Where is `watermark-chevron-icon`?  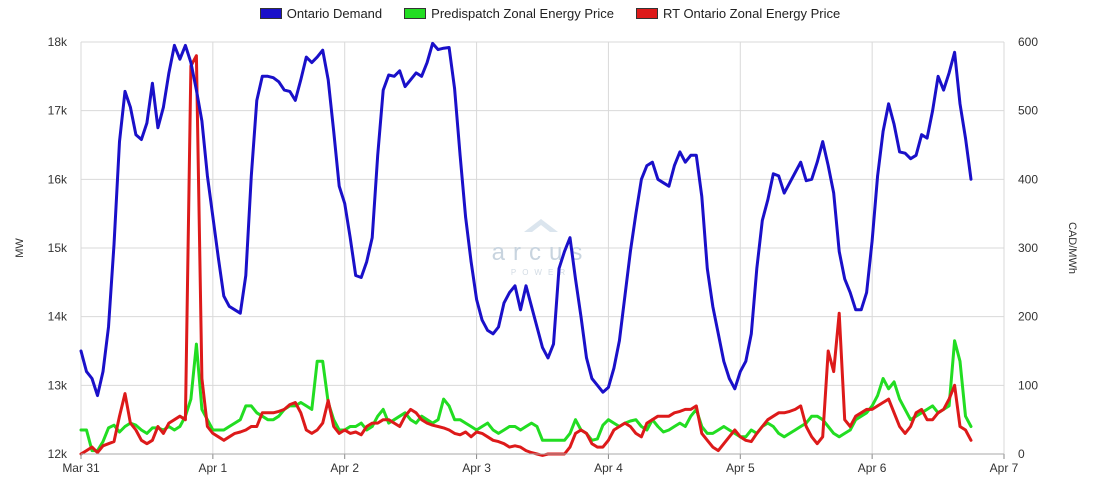
watermark-chevron-icon is located at coordinates (541, 225).